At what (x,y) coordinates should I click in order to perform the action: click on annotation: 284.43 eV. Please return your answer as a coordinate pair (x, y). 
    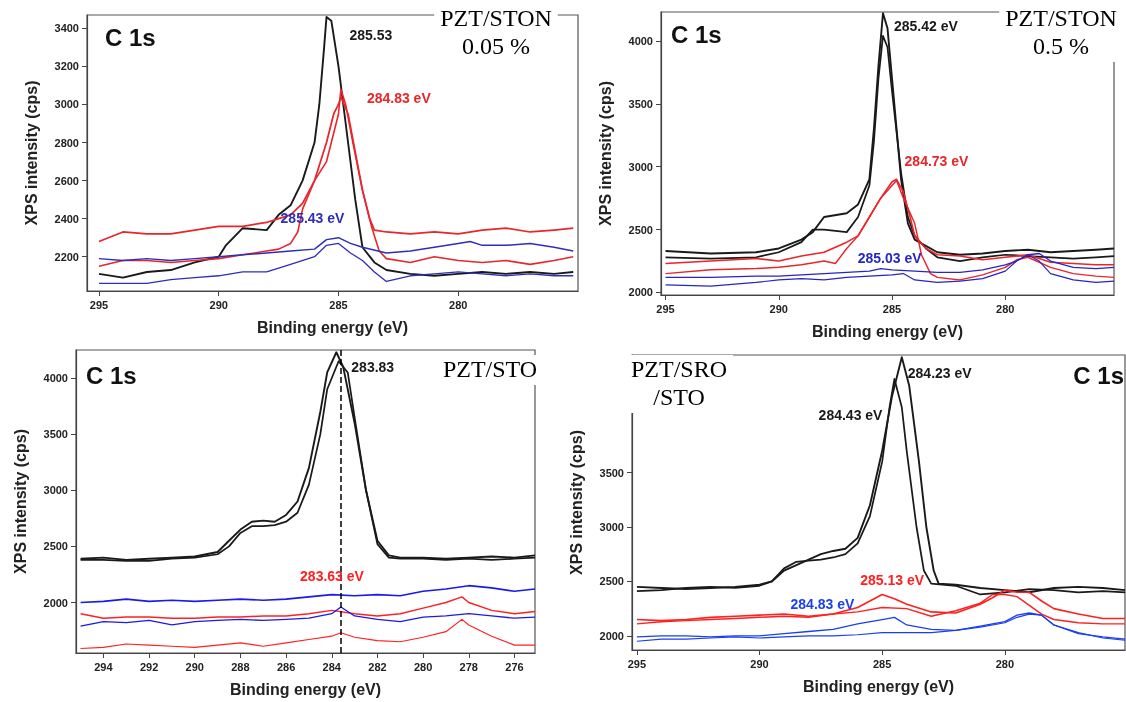
    Looking at the image, I should click on (851, 414).